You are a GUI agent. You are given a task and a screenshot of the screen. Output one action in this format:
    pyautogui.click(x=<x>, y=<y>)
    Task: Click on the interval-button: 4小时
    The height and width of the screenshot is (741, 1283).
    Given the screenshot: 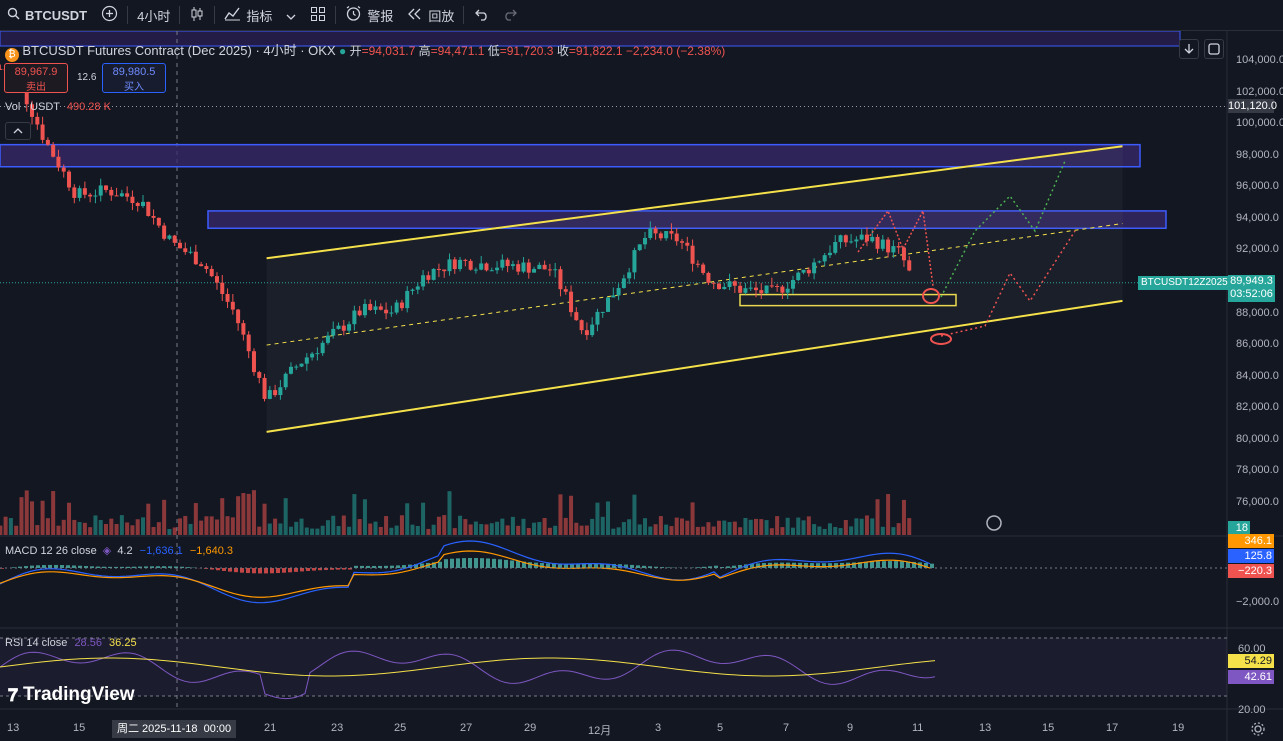 What is the action you would take?
    pyautogui.click(x=153, y=15)
    